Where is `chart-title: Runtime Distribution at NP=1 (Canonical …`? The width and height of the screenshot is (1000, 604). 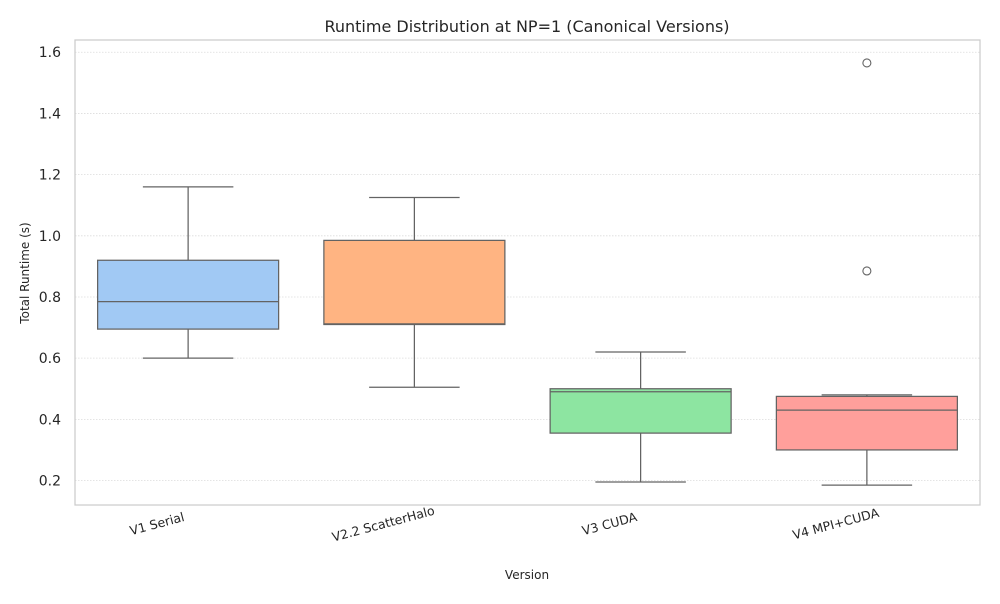 chart-title: Runtime Distribution at NP=1 (Canonical … is located at coordinates (526, 26).